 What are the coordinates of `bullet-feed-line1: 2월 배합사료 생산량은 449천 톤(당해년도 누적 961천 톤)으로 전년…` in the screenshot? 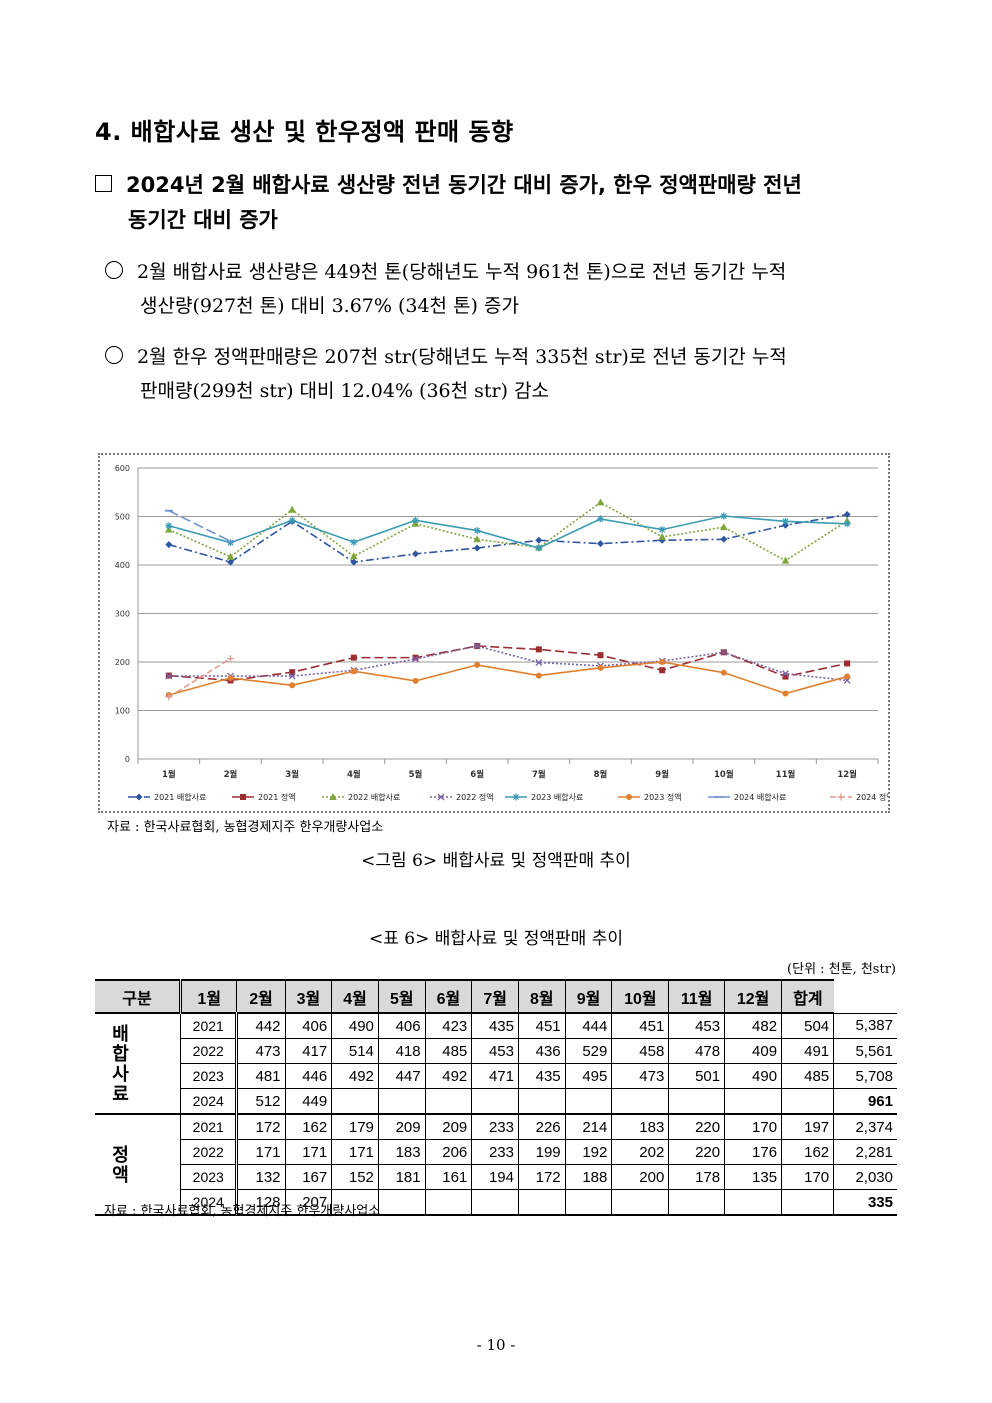 It's located at (462, 272).